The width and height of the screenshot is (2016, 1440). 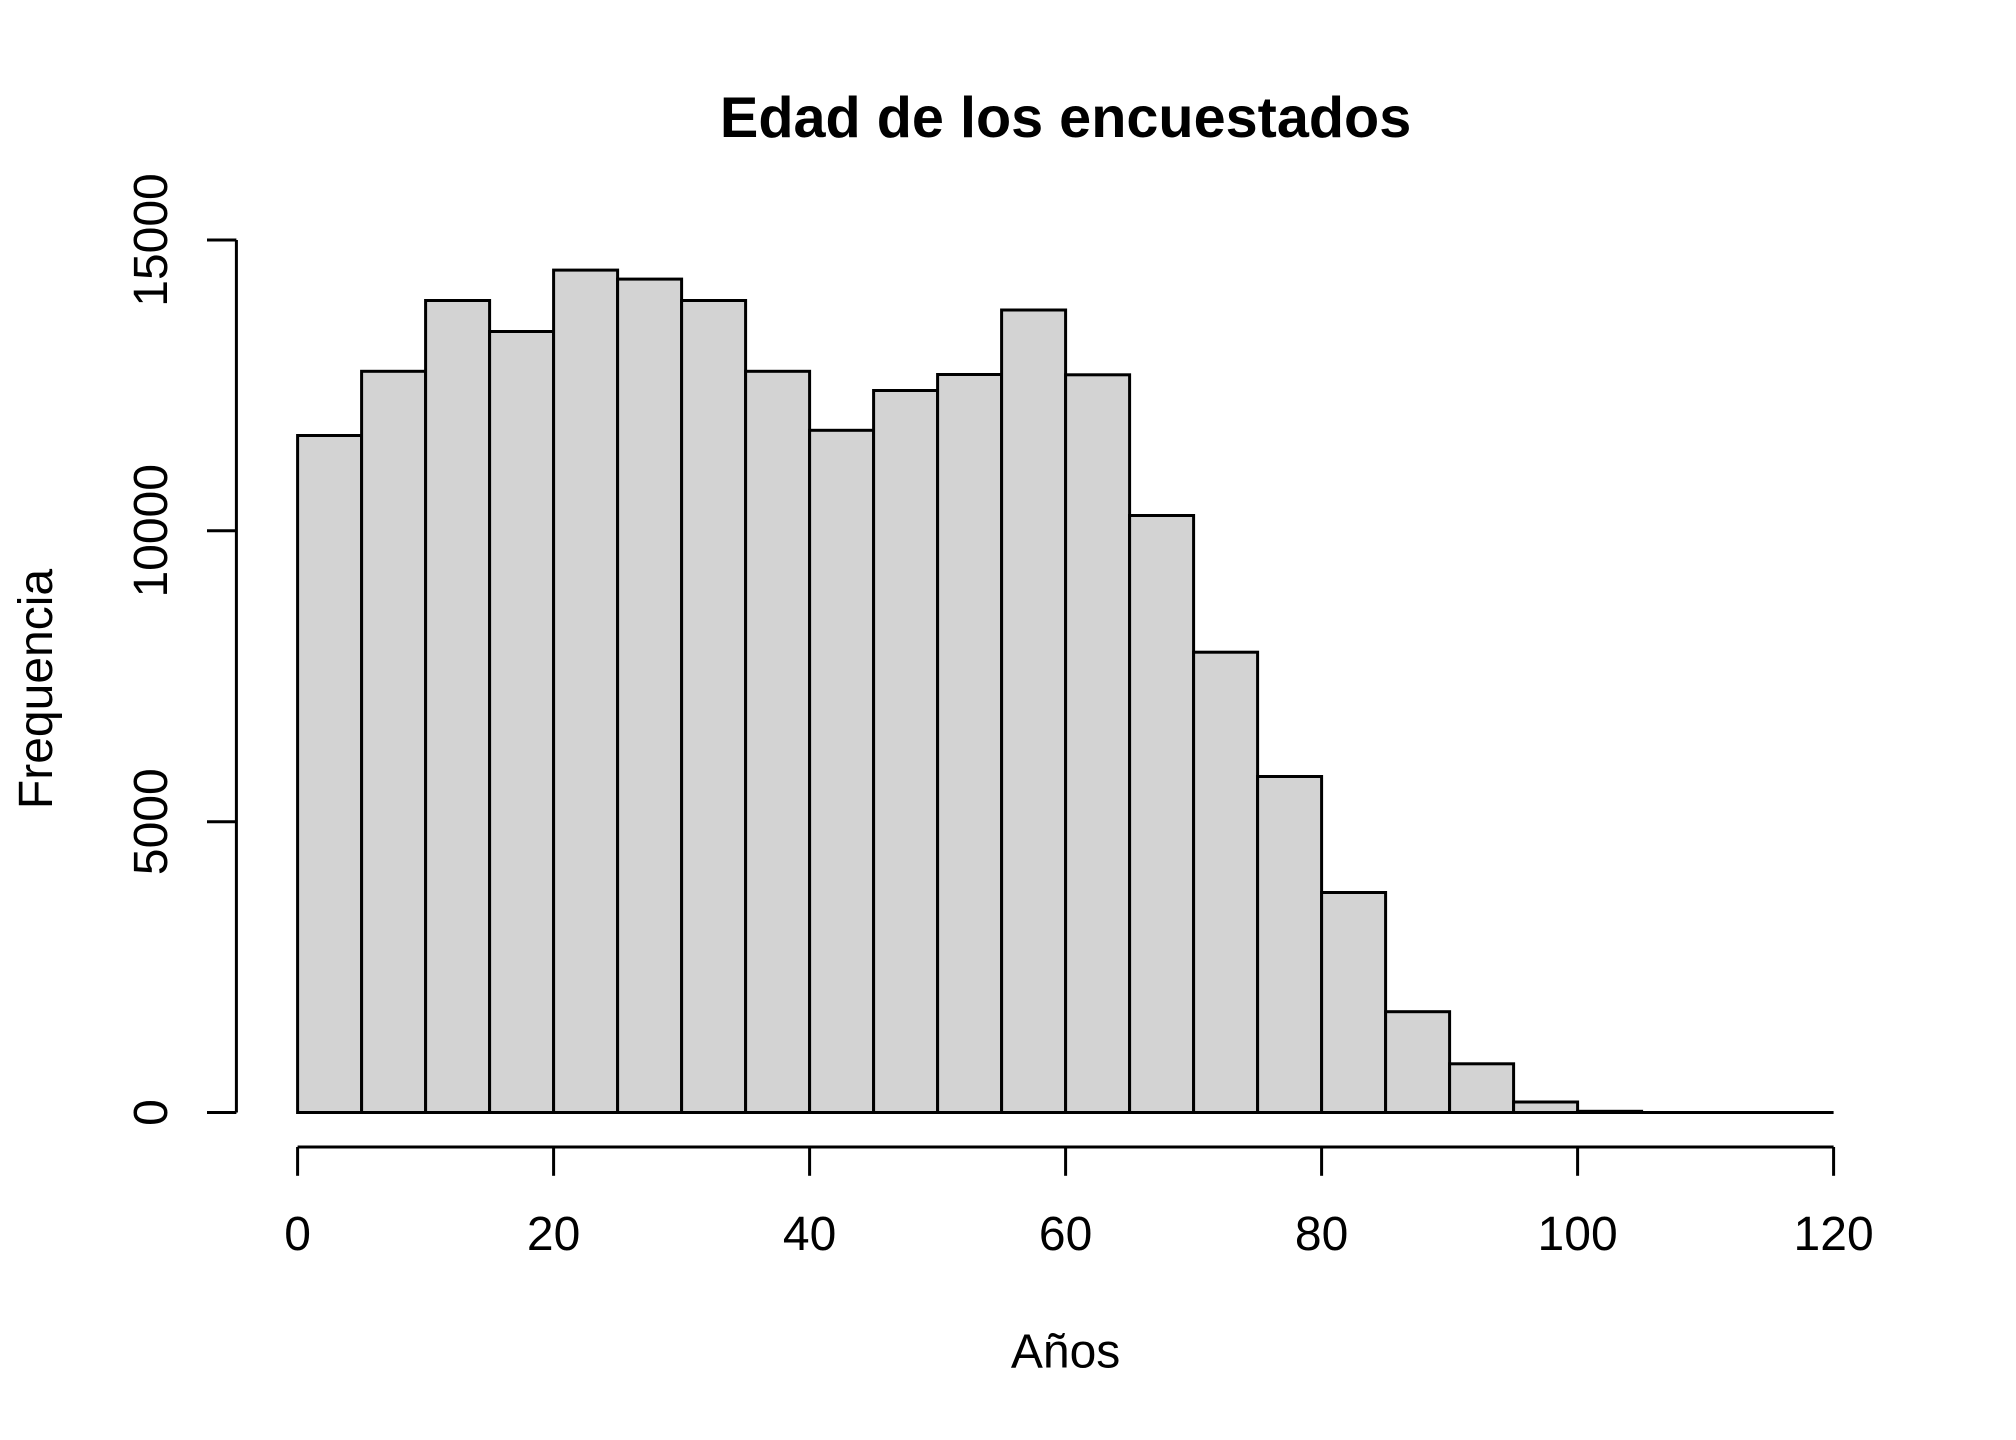 I want to click on svg-text: 40, so click(x=809, y=1234).